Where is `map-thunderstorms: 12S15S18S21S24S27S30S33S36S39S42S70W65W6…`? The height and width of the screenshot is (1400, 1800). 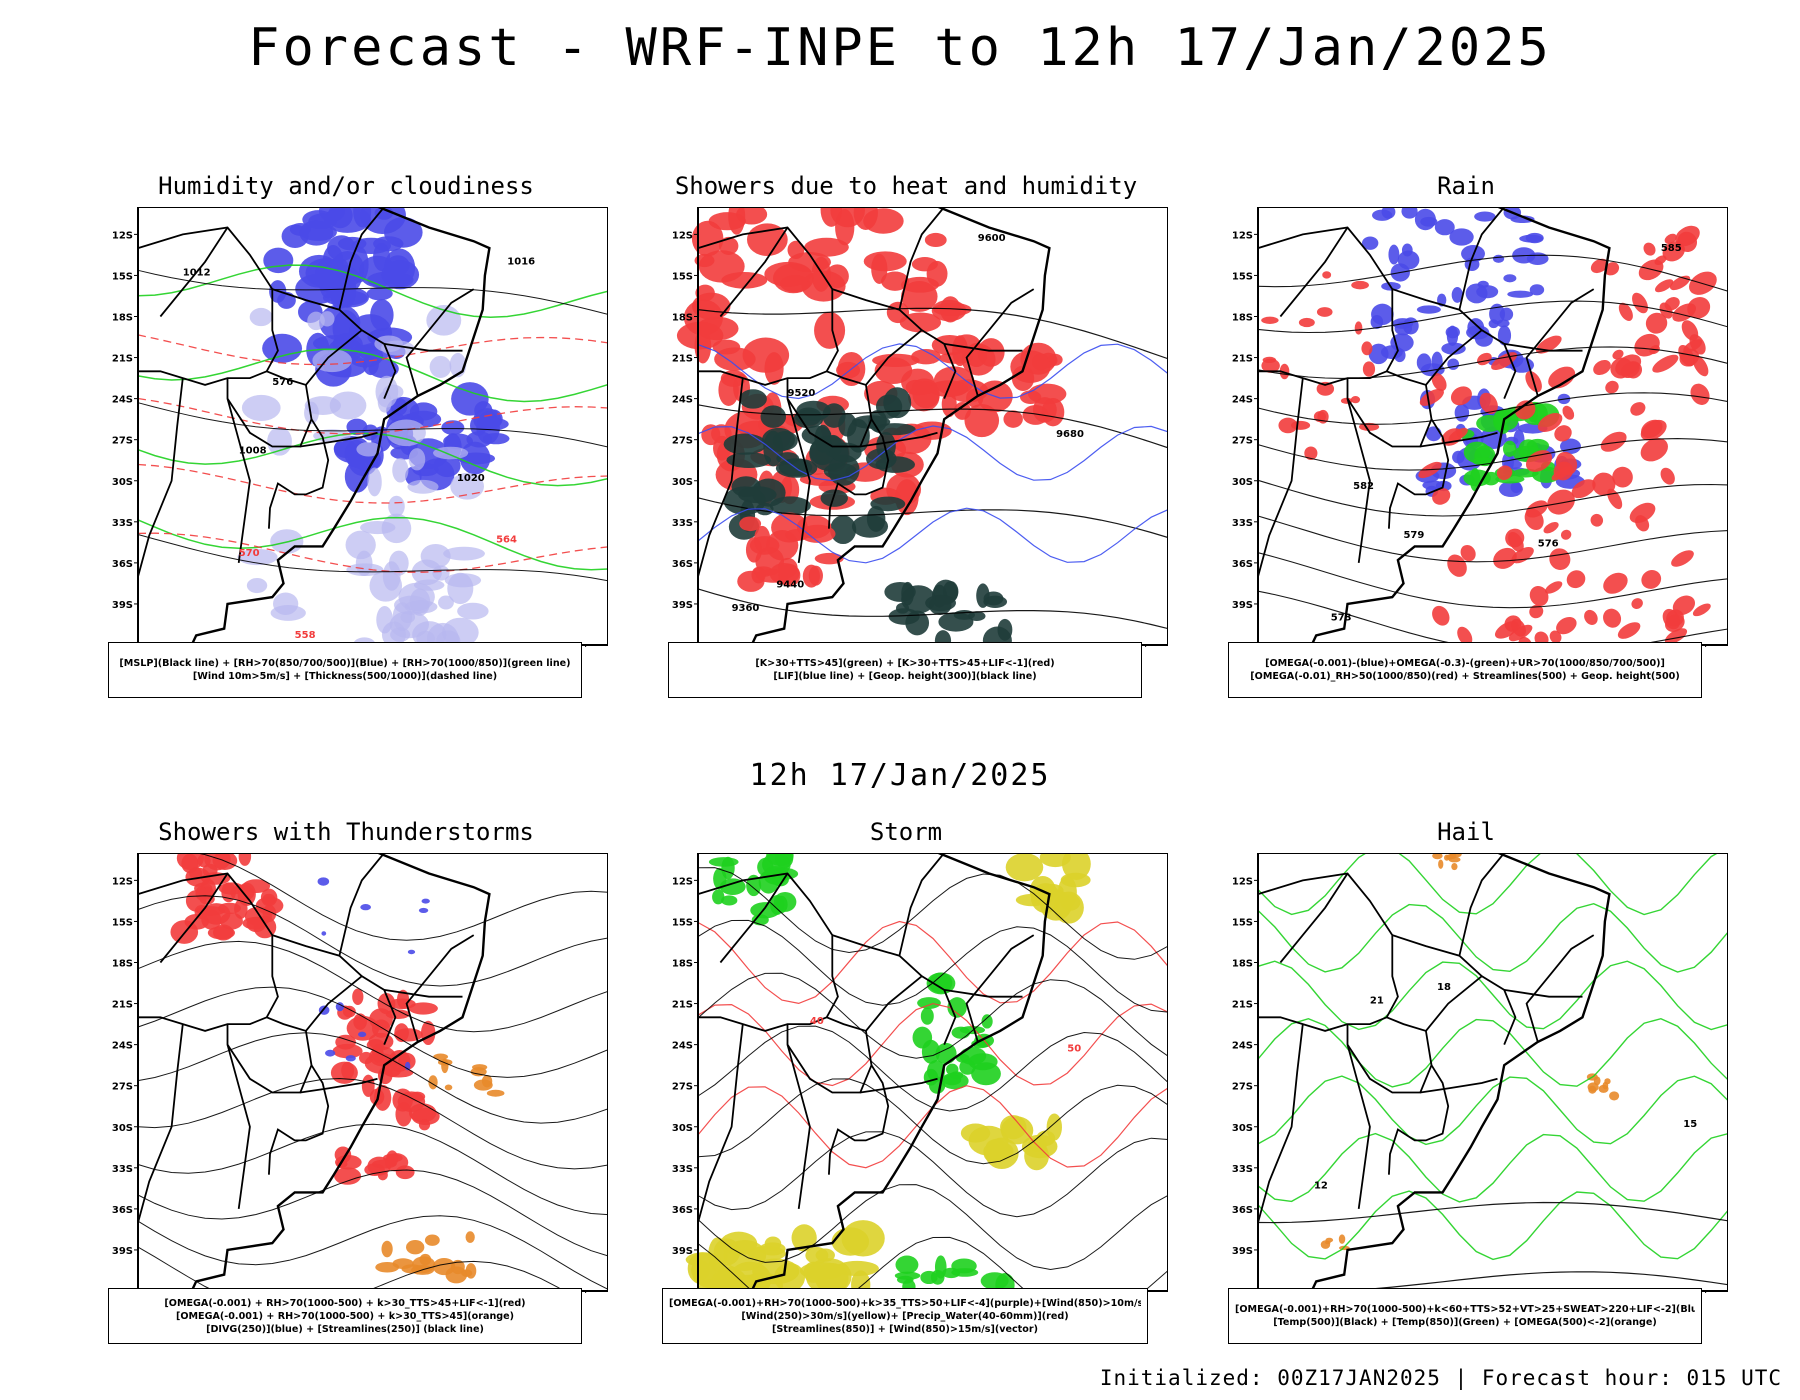 map-thunderstorms: 12S15S18S21S24S27S30S33S36S39S42S70W65W6… is located at coordinates (358, 1073).